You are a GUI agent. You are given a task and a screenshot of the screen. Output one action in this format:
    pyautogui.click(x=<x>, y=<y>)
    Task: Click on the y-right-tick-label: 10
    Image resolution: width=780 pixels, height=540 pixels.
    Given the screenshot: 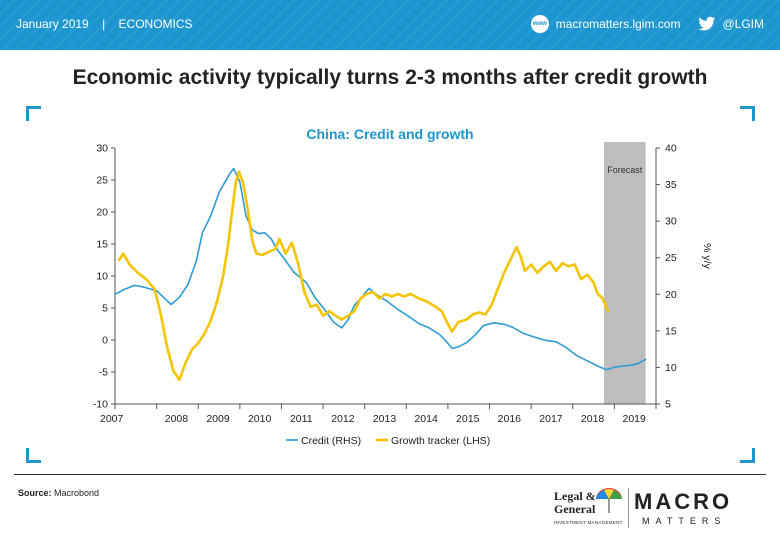 What is the action you would take?
    pyautogui.click(x=671, y=368)
    